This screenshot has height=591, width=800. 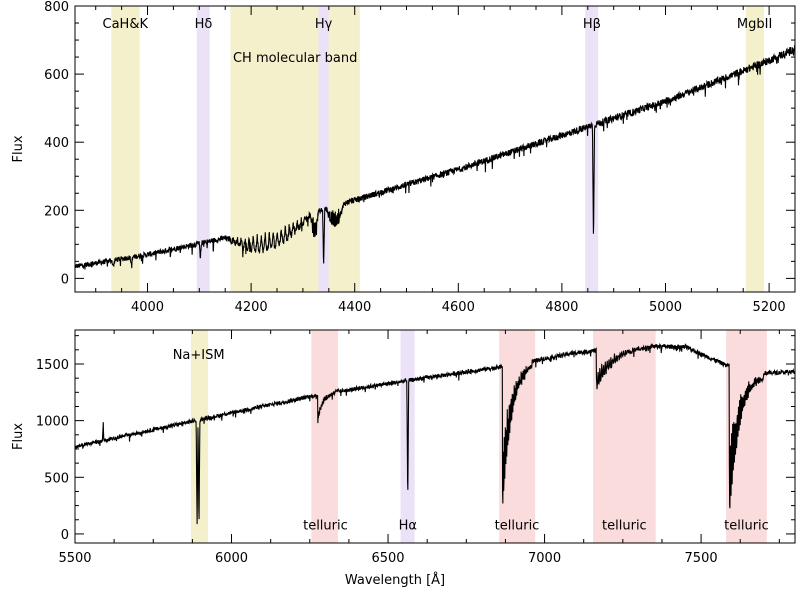 I want to click on top-annotation: CaH&K, so click(x=126, y=24).